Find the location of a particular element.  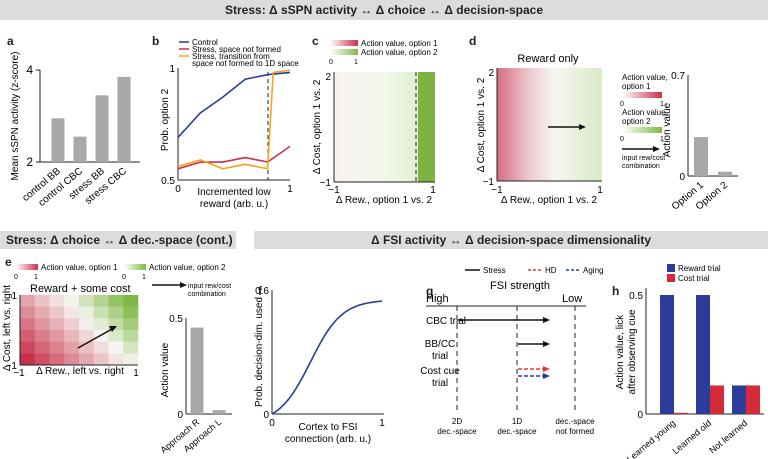

h-ylabel-2: after observing cue is located at coordinates (632, 351).